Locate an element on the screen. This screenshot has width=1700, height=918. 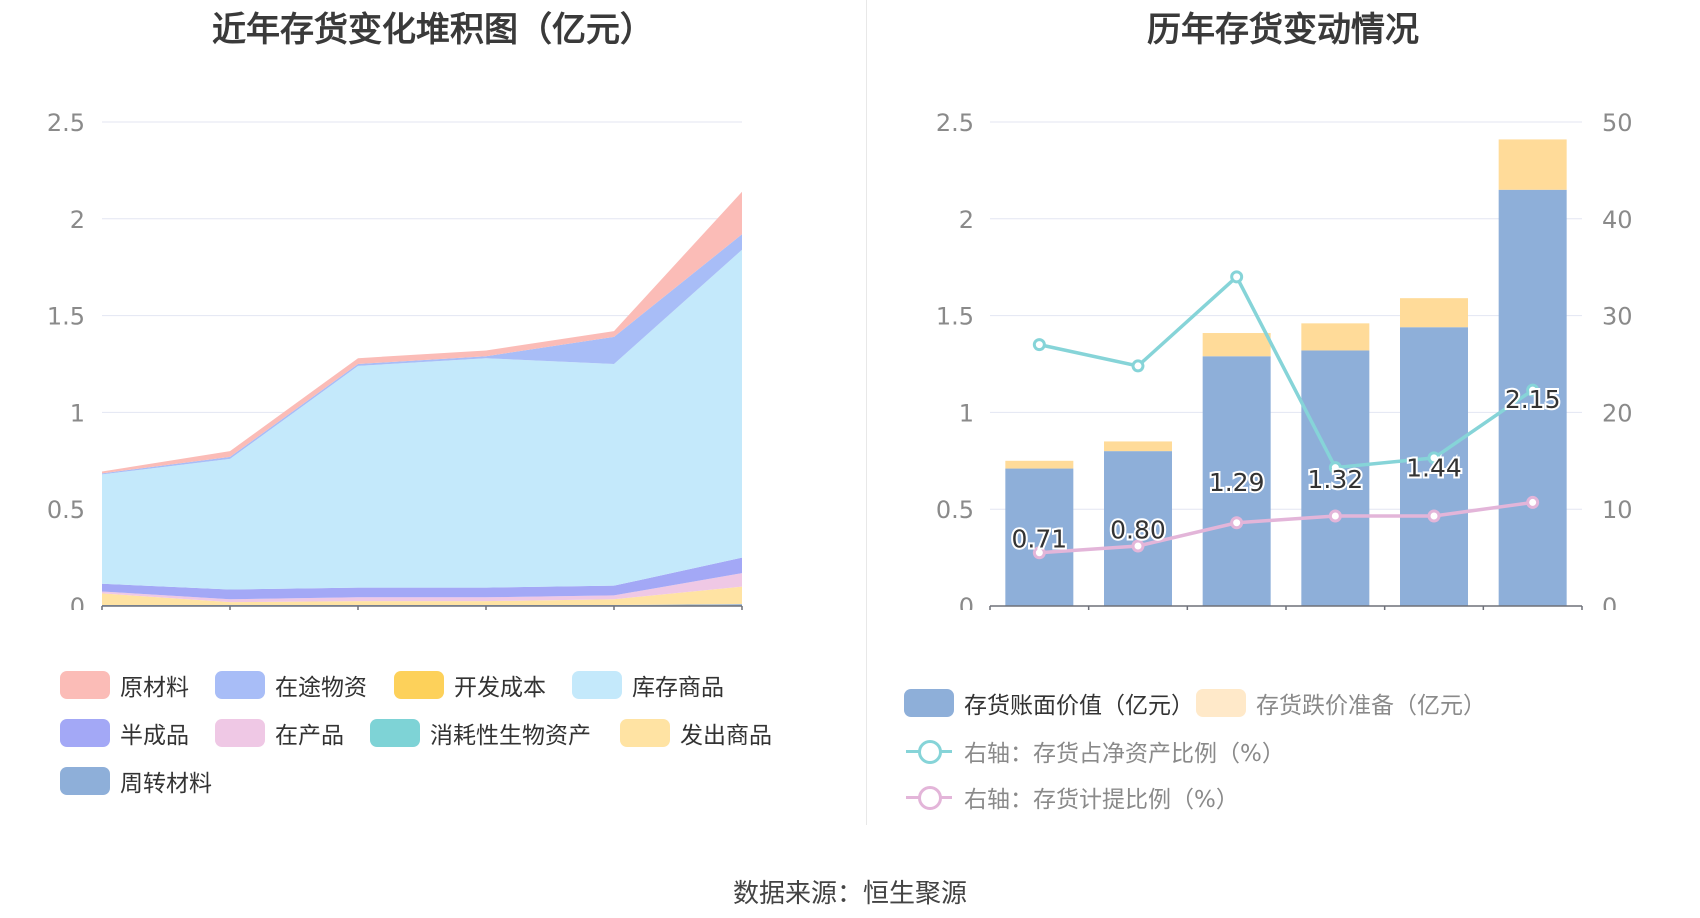
legend-item: 存货账面价值（亿元） is located at coordinates (1049, 703).